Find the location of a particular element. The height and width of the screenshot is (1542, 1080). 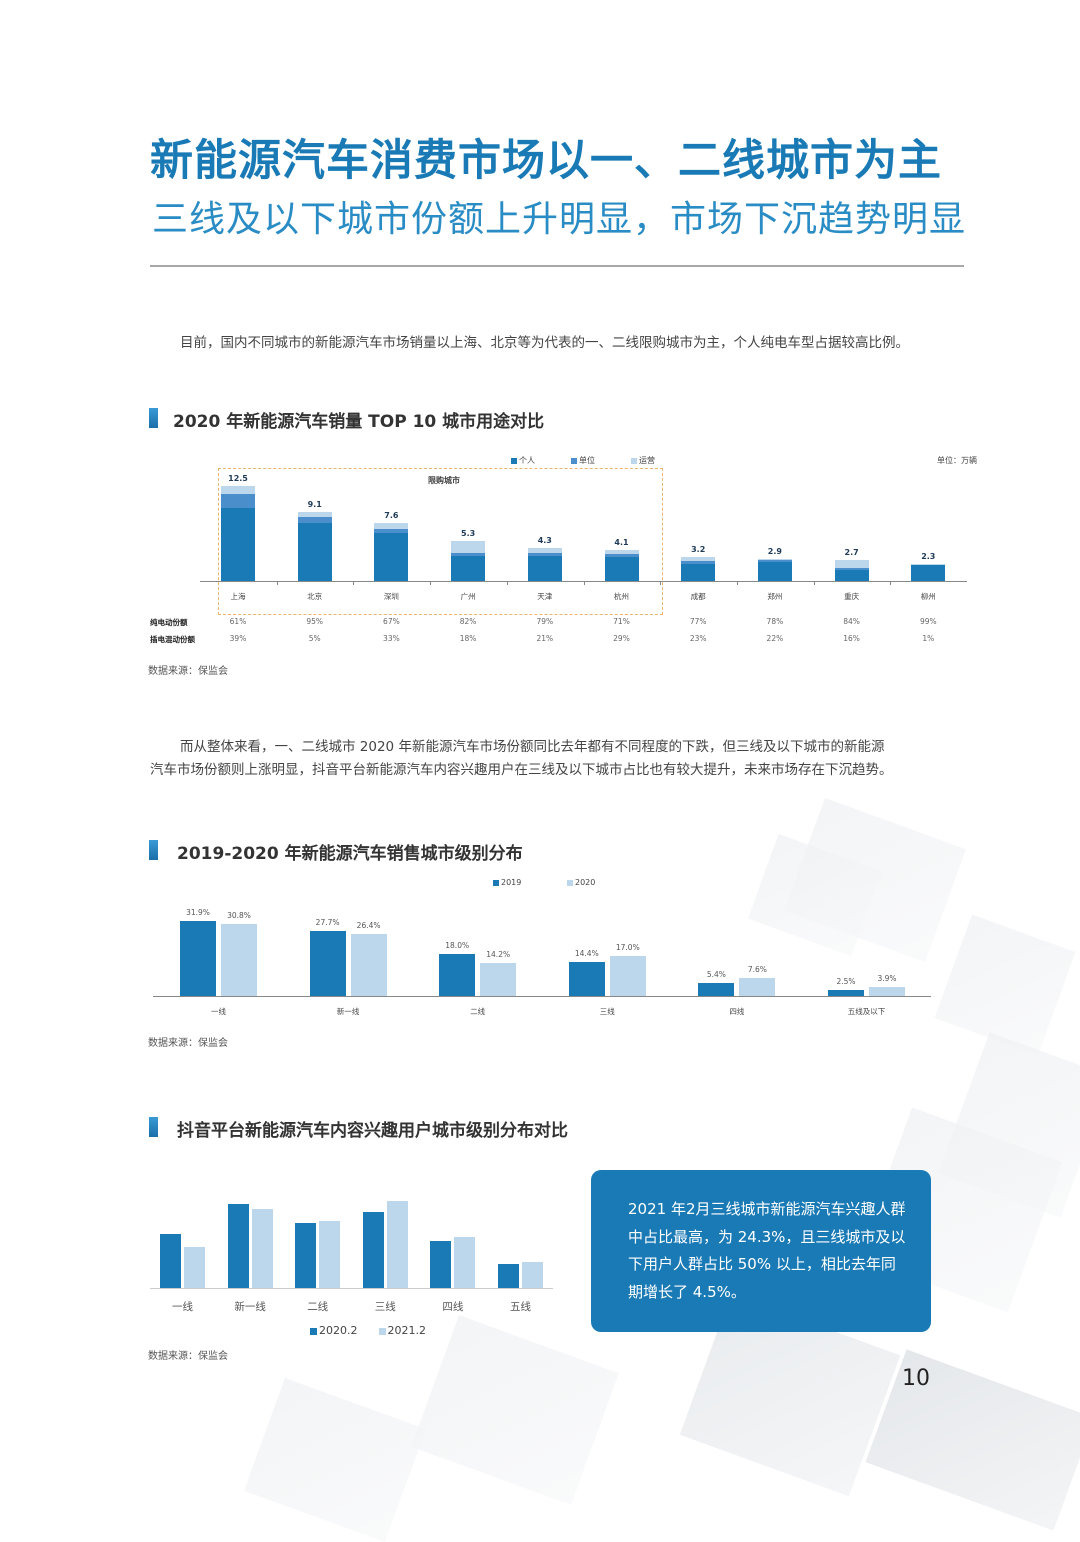

bar-value-label: 26.4% is located at coordinates (368, 925).